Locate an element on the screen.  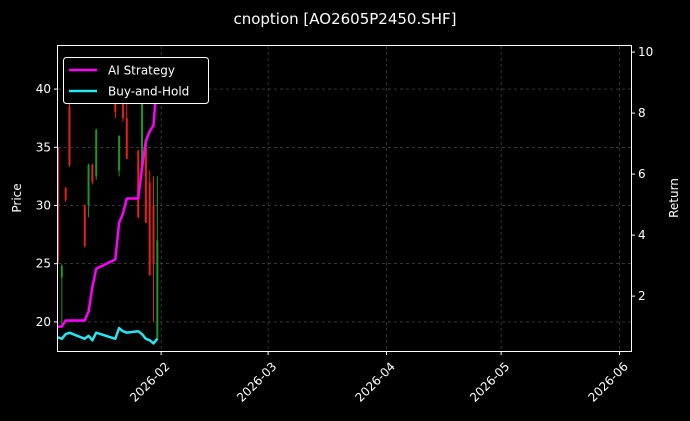
legend: AI Strategy Buy-and-Hold is located at coordinates (136, 80).